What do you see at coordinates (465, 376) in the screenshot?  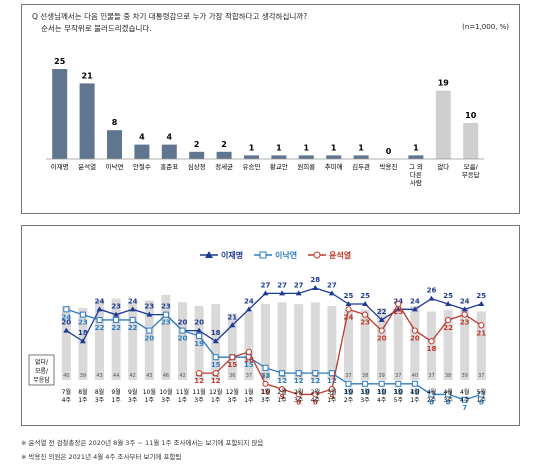 I see `undecided-bar-value: 39` at bounding box center [465, 376].